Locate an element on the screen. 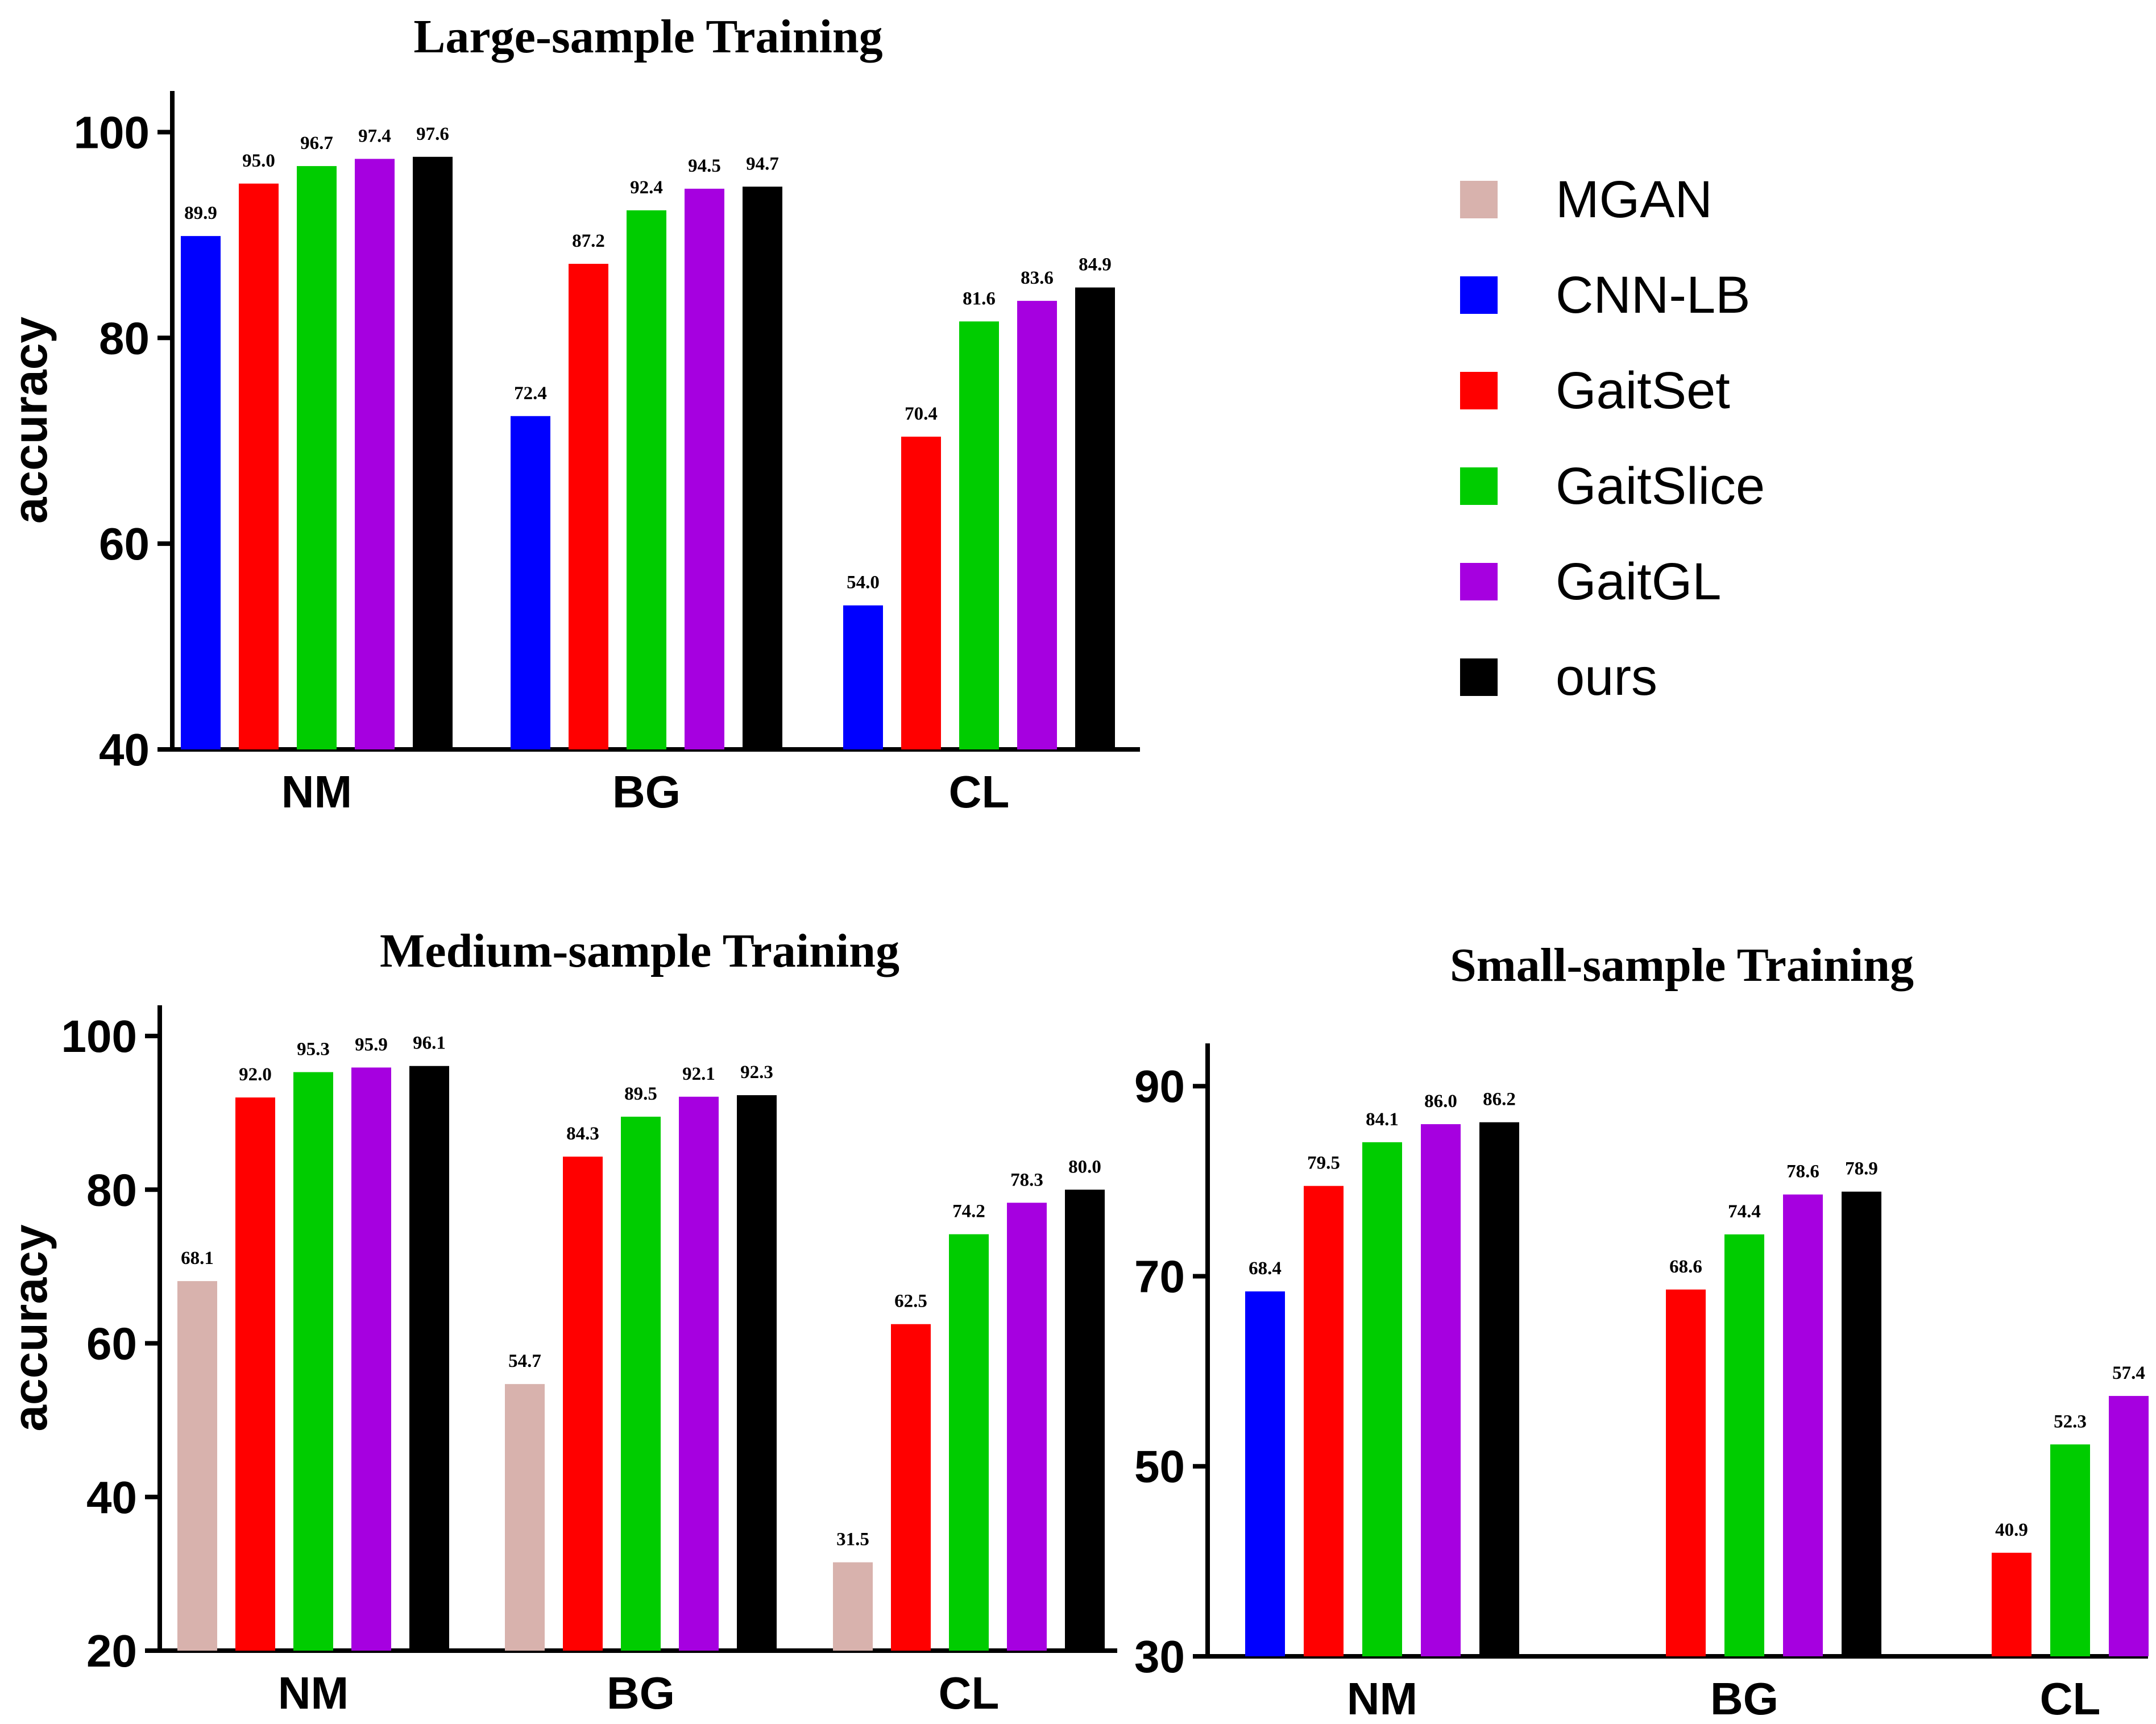 This screenshot has width=2156, height=1724. data-label: 54.0 is located at coordinates (863, 583).